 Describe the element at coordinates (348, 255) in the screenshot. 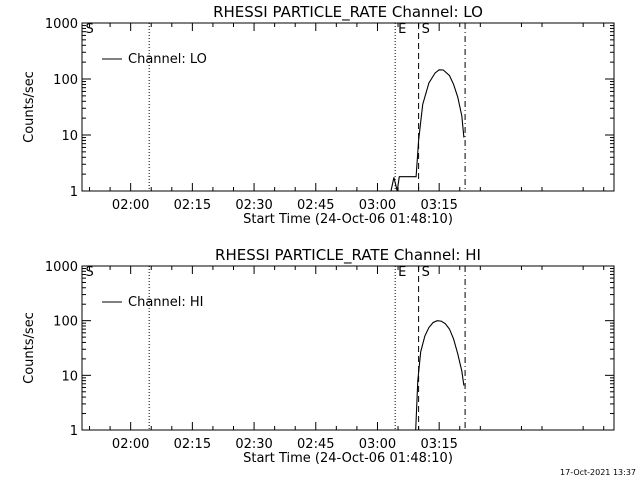

I see `chart-title: RHESSI PARTICLE_RATE Channel: HI` at that location.